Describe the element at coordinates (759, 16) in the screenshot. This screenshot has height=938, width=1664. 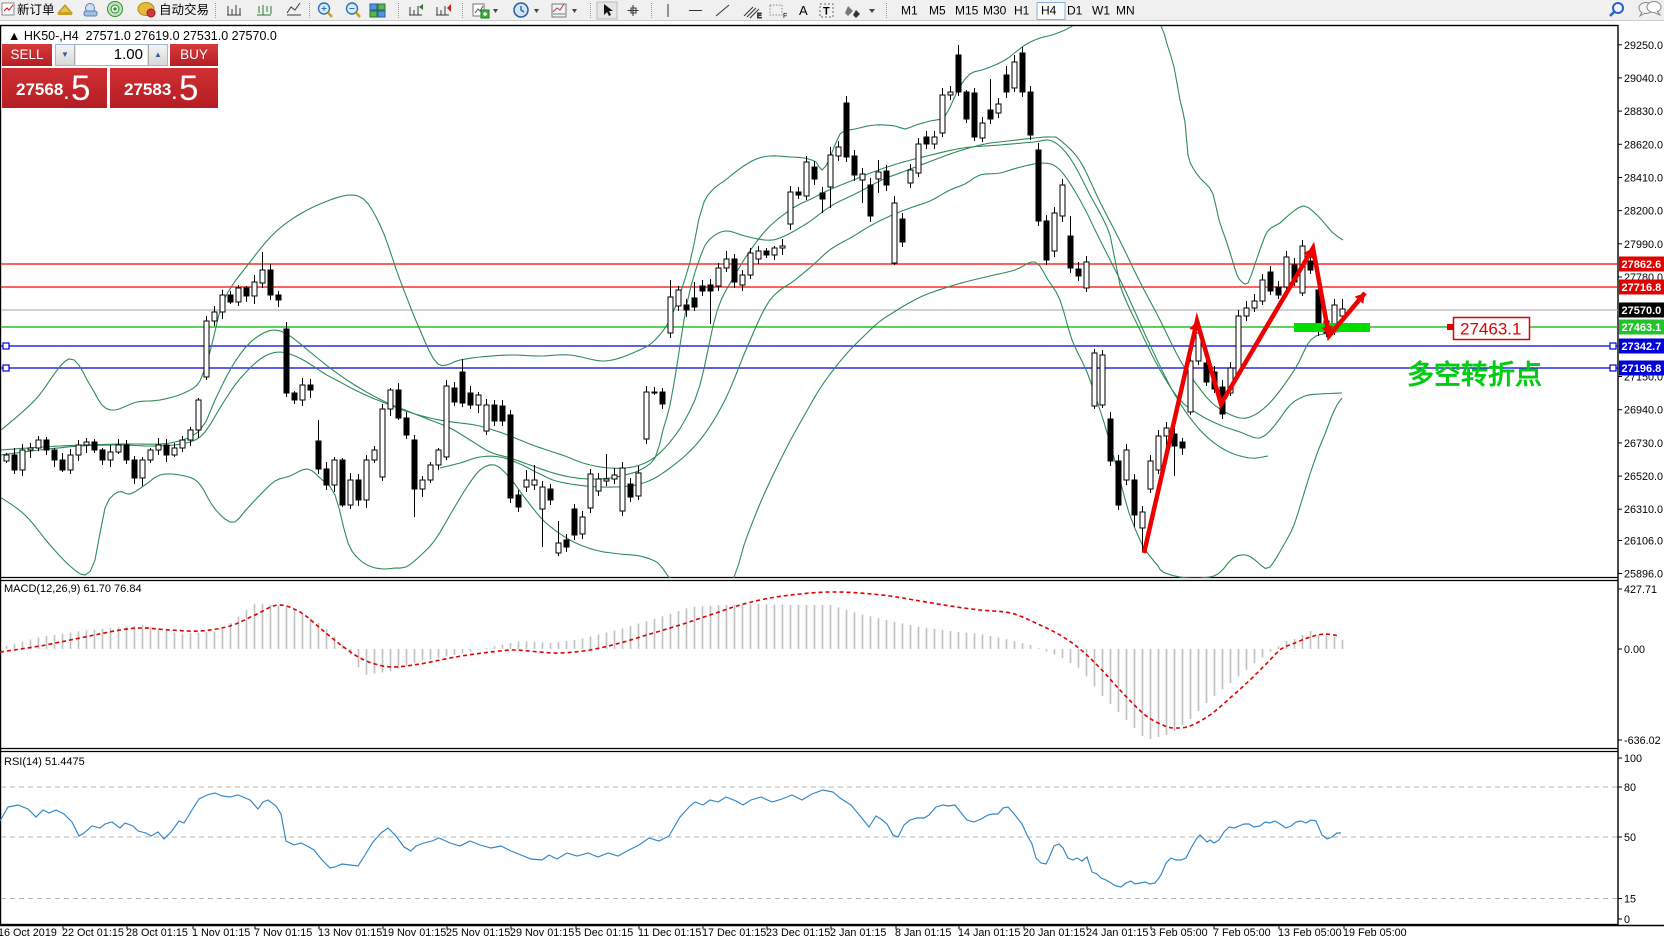
I see `svg-text: E` at that location.